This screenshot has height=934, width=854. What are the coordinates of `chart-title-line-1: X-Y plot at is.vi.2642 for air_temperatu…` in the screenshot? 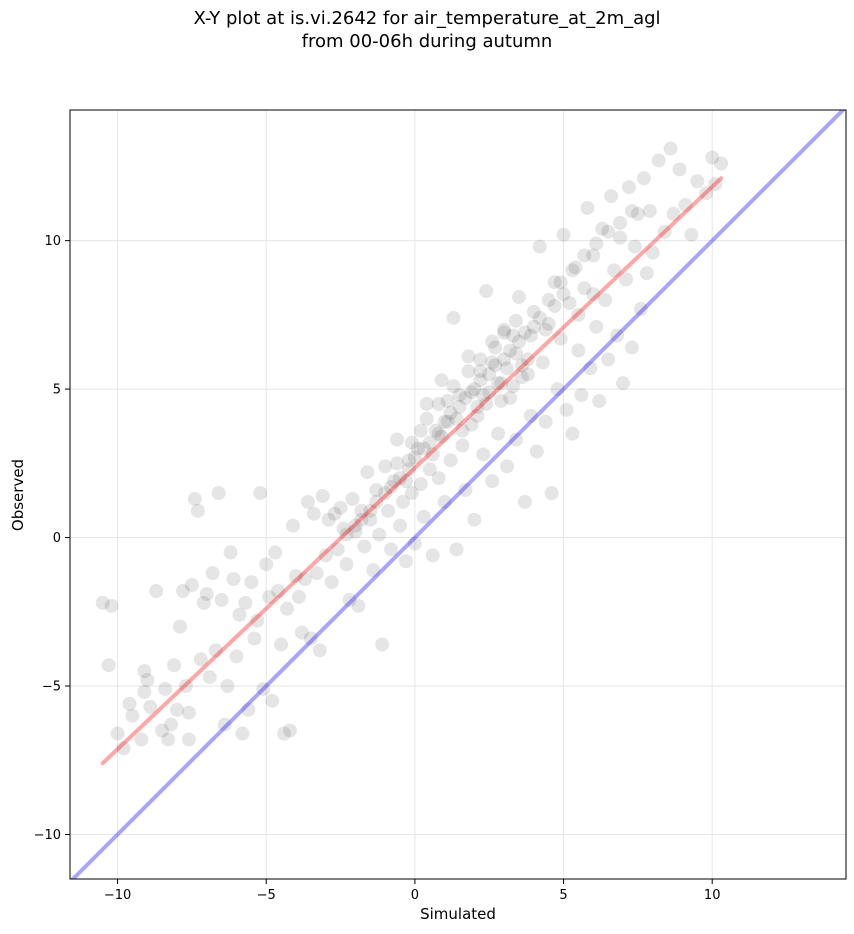 It's located at (427, 18).